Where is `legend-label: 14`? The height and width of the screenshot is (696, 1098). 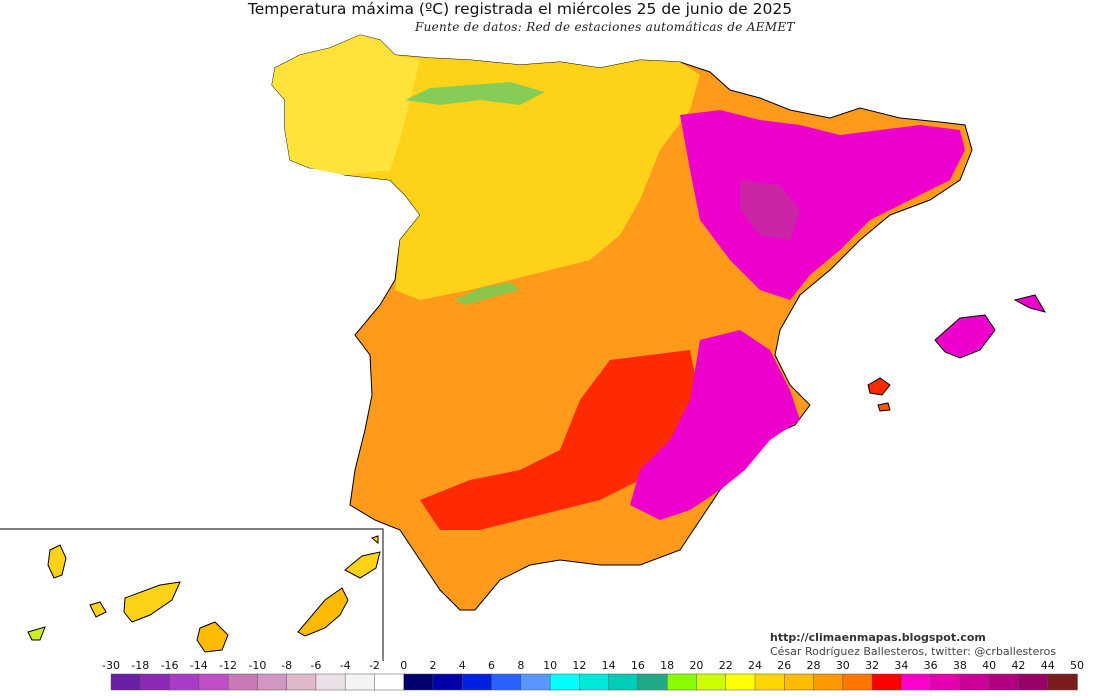 legend-label: 14 is located at coordinates (609, 665).